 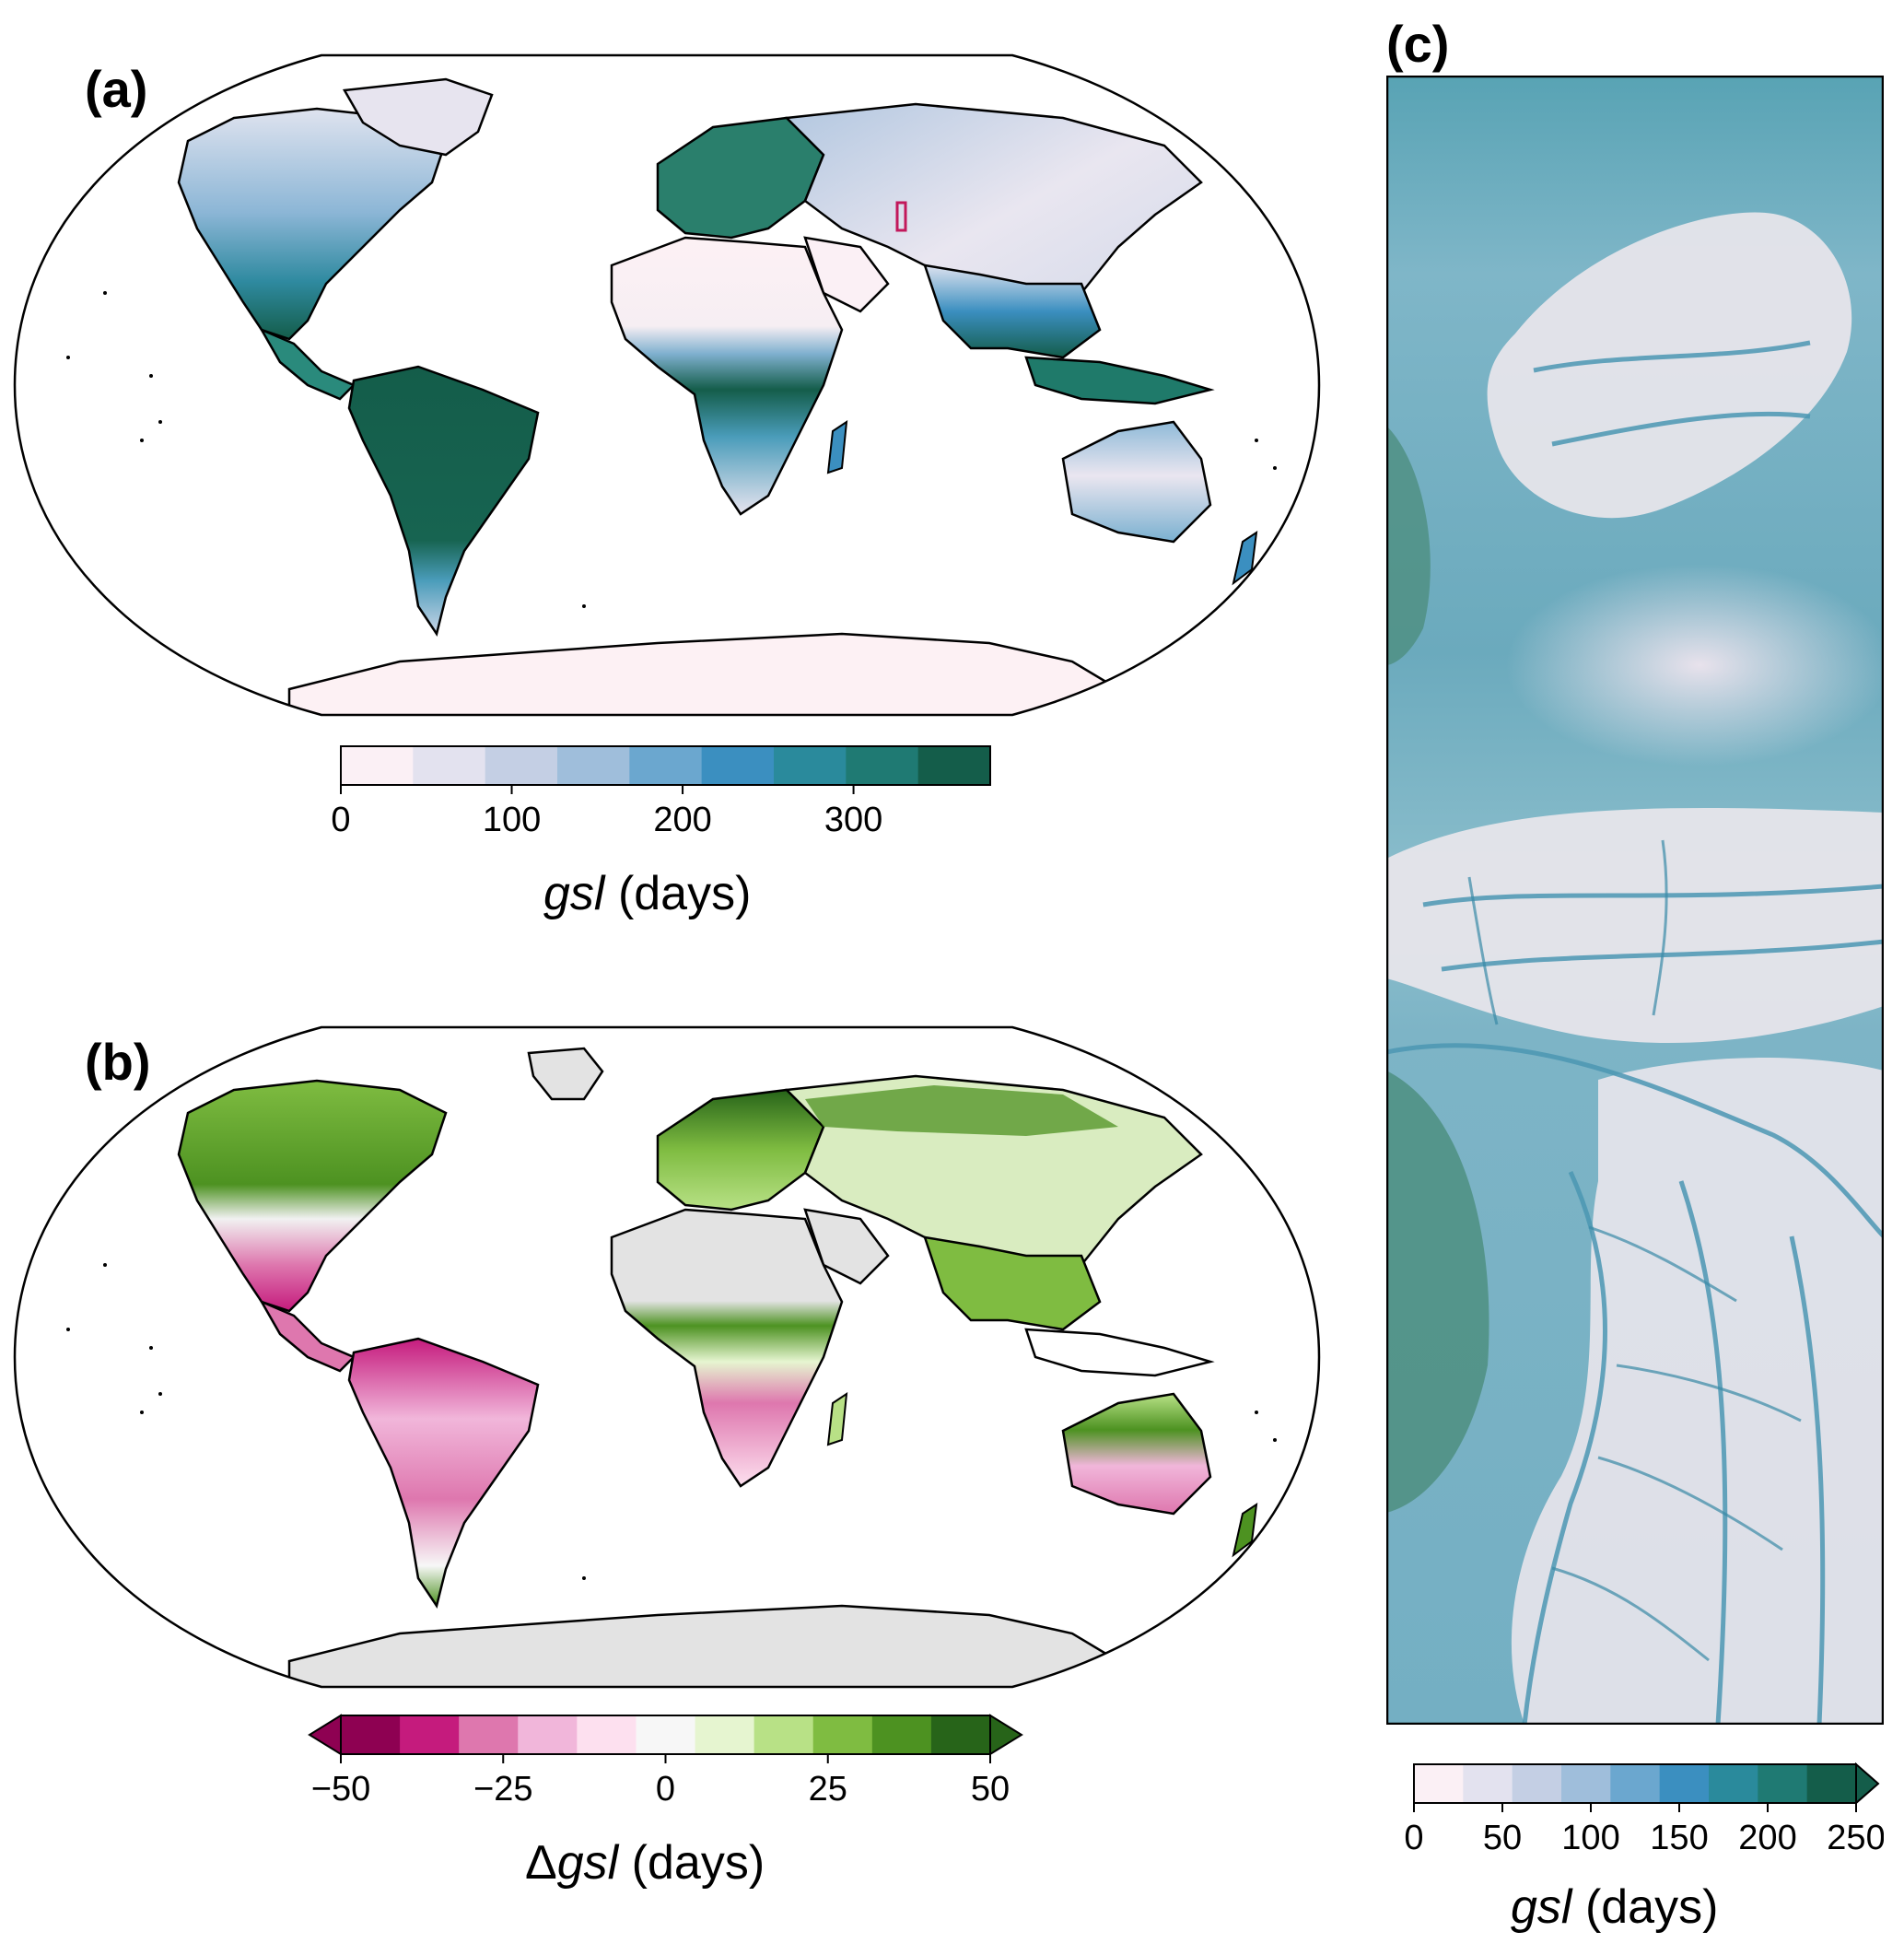 What do you see at coordinates (1245, 558) in the screenshot?
I see `map-a-new-zealand` at bounding box center [1245, 558].